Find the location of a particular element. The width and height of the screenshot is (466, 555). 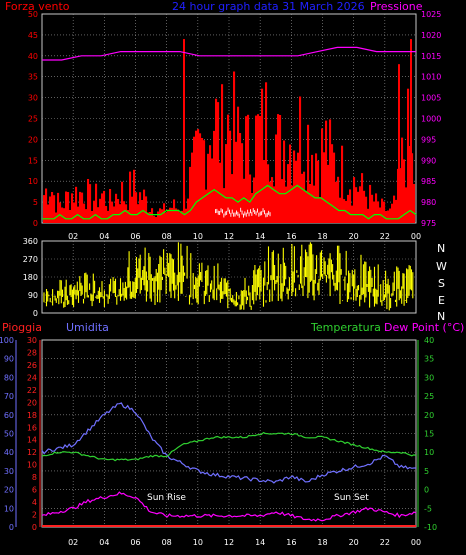

pressure-y-tick: 990 is located at coordinates (428, 160).